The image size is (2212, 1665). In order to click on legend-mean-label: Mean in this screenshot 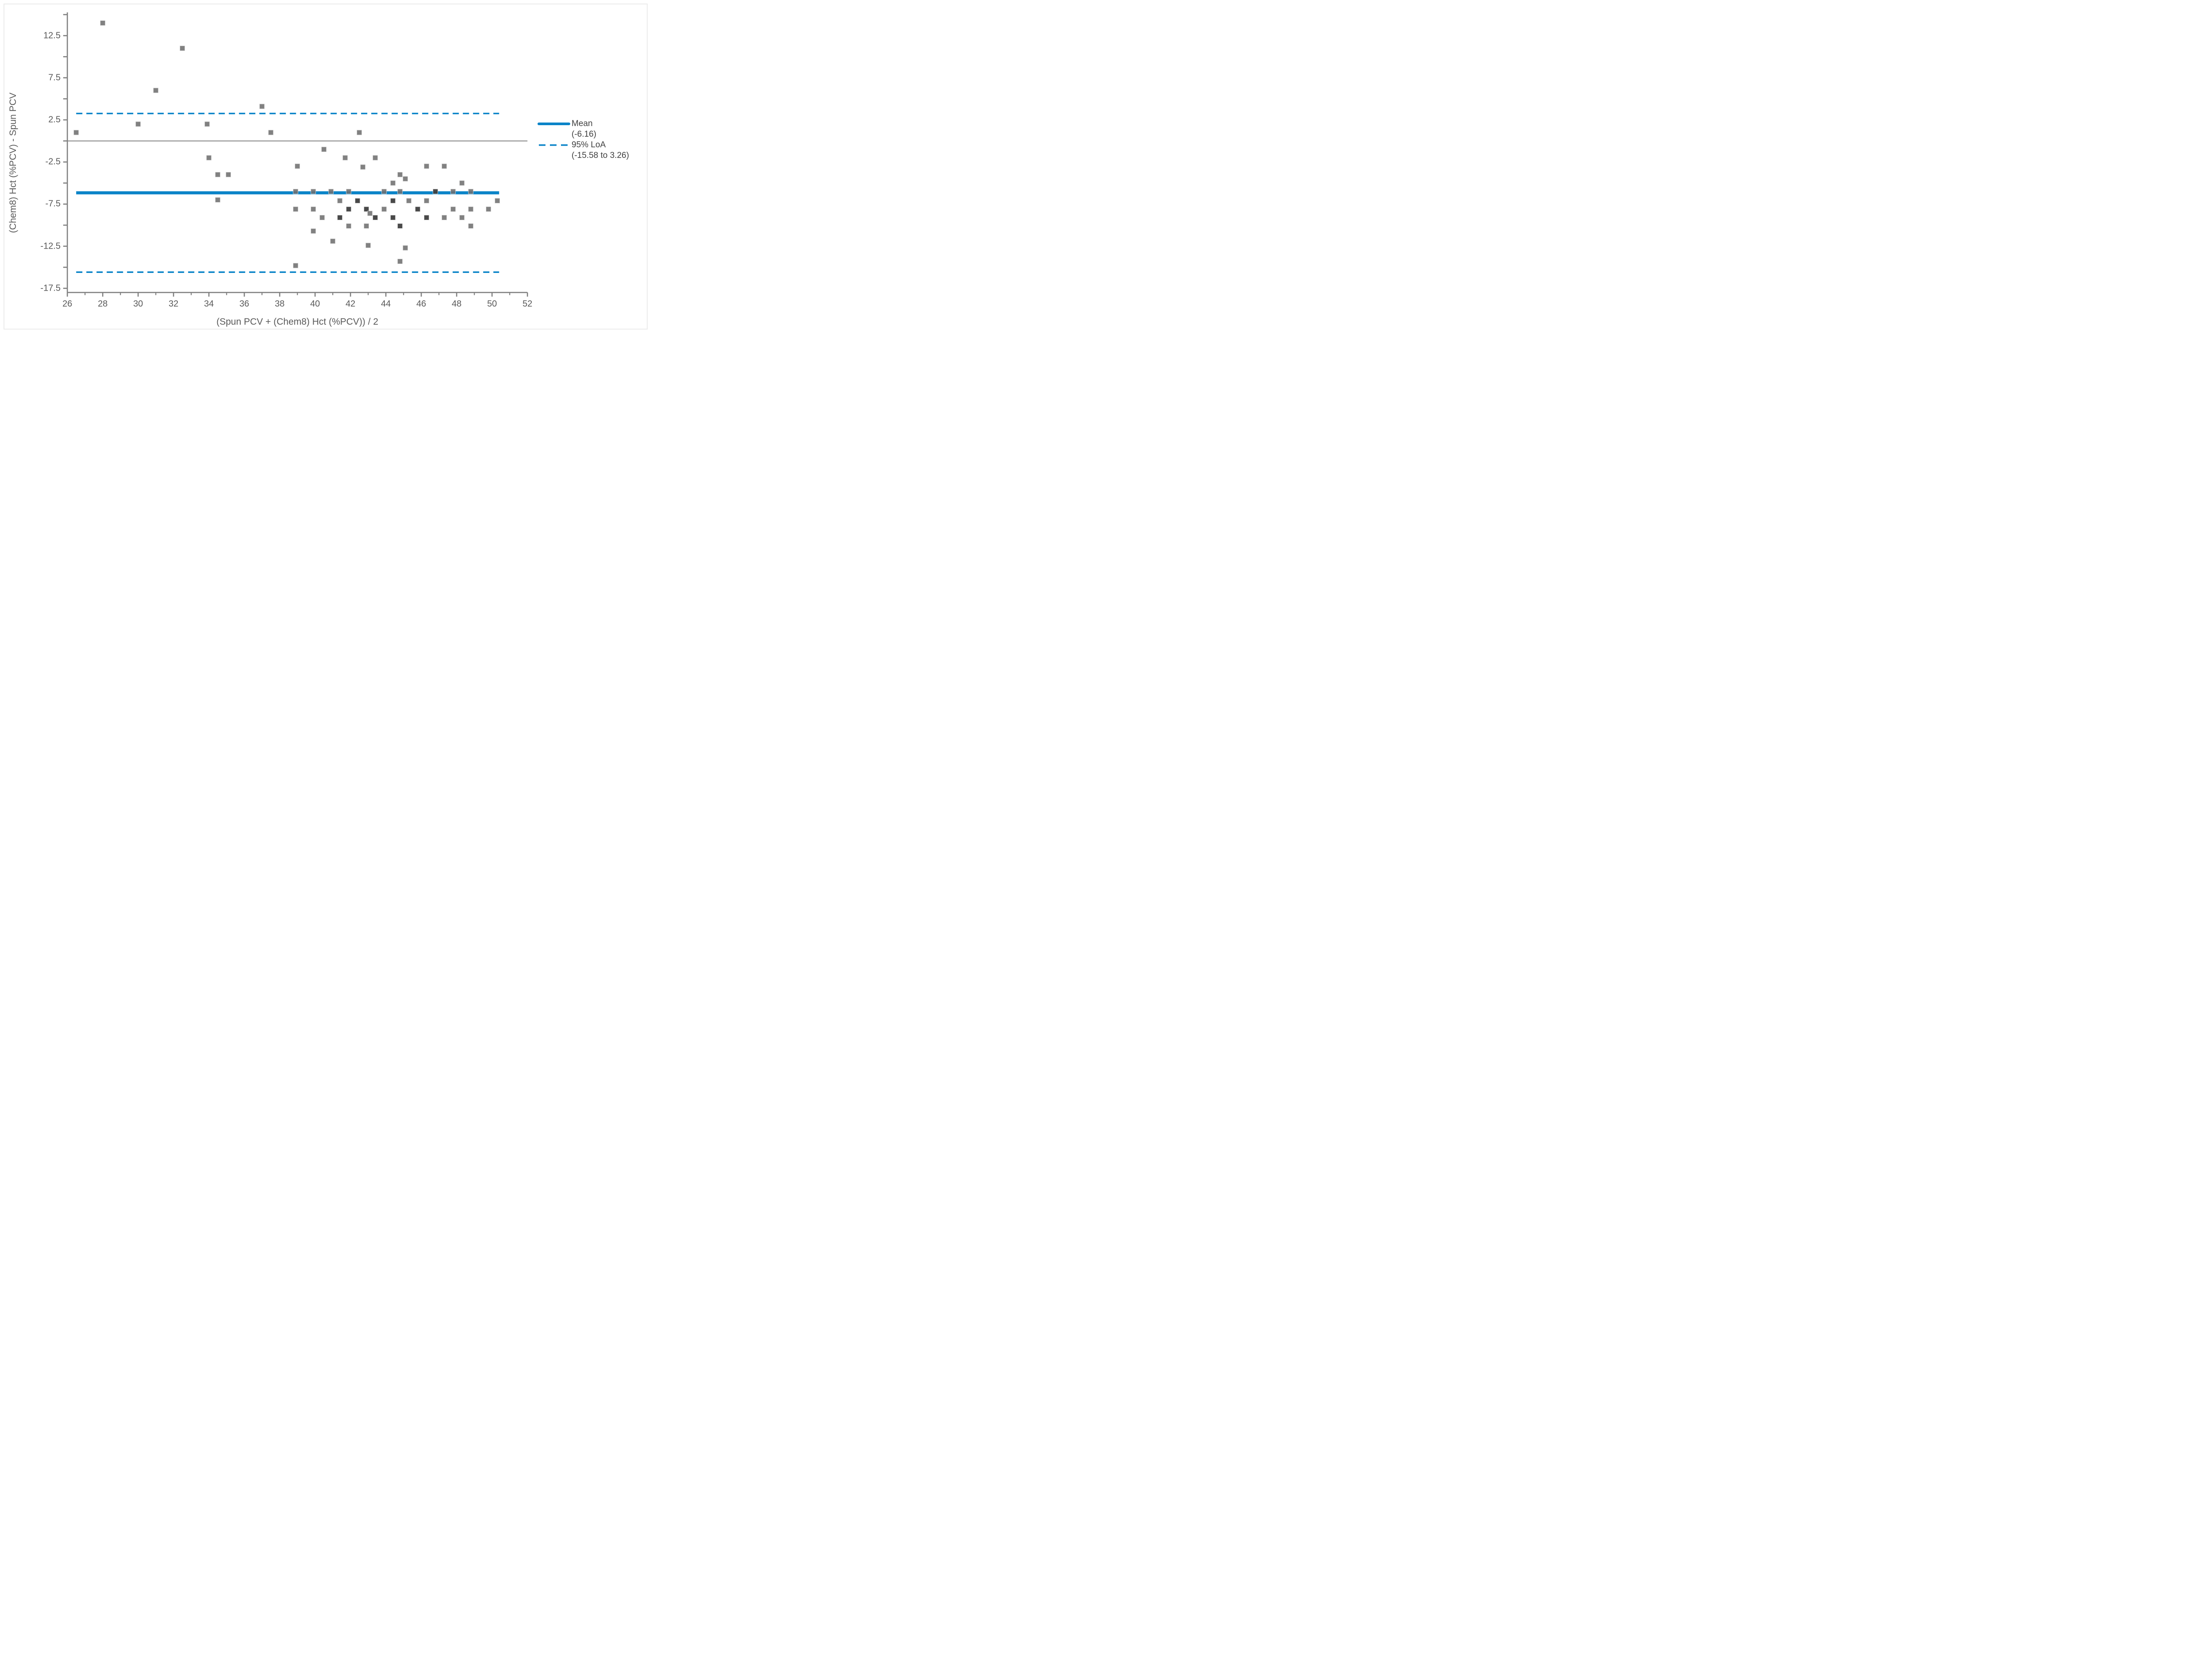, I will do `click(583, 123)`.